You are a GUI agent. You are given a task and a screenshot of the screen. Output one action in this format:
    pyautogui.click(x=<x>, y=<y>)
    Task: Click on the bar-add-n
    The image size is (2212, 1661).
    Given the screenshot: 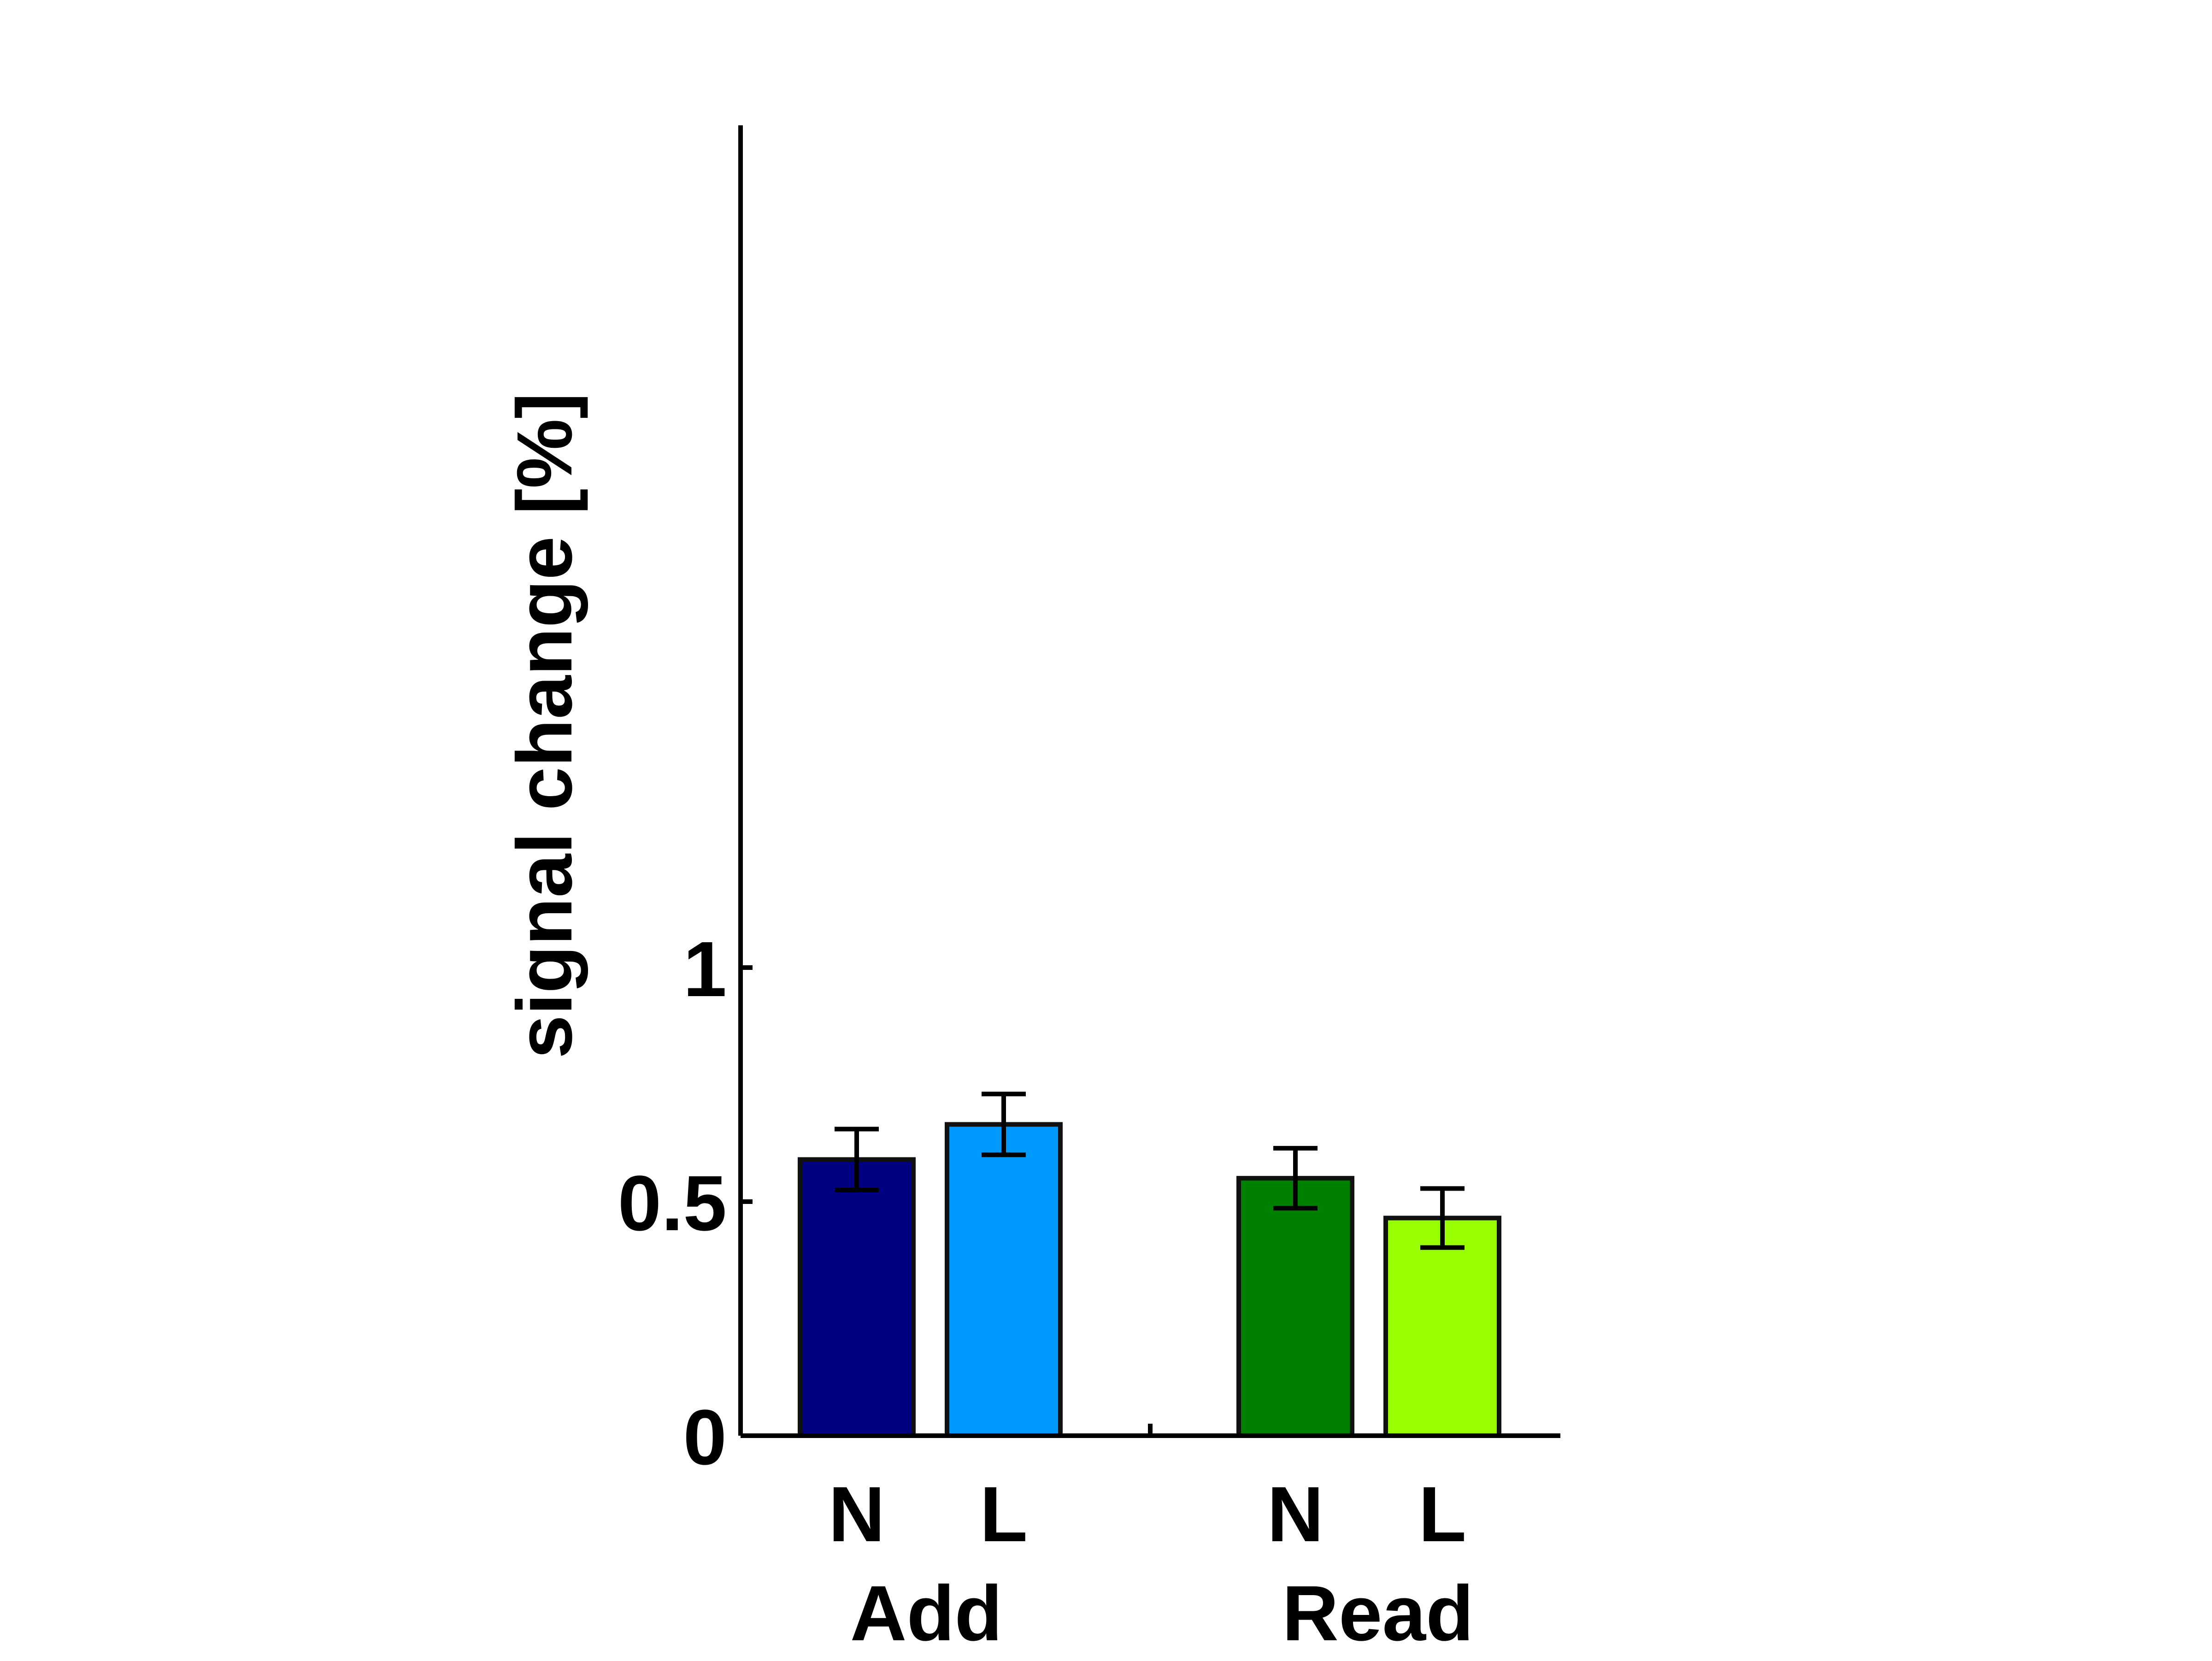 What is the action you would take?
    pyautogui.click(x=857, y=1297)
    